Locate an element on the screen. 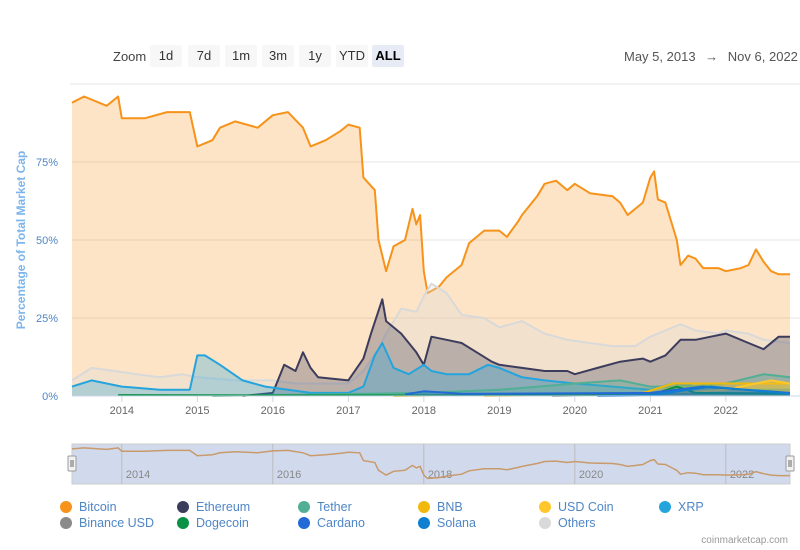 The height and width of the screenshot is (550, 800). legend-item-solana: Solana is located at coordinates (447, 523).